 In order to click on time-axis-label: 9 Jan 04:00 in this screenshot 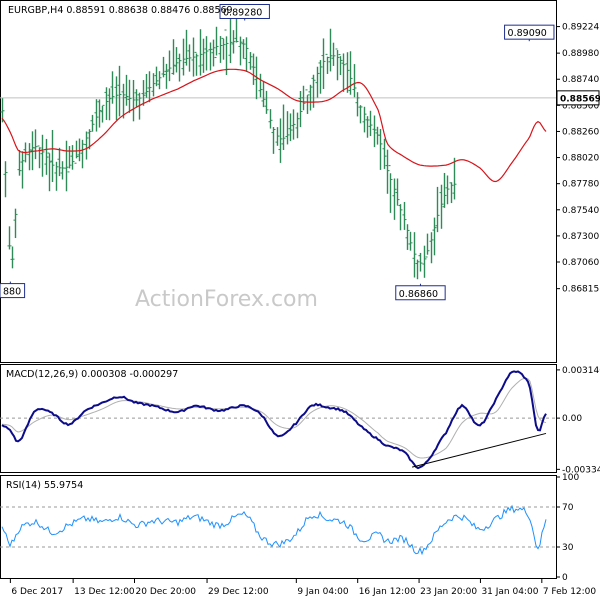, I will do `click(323, 592)`.